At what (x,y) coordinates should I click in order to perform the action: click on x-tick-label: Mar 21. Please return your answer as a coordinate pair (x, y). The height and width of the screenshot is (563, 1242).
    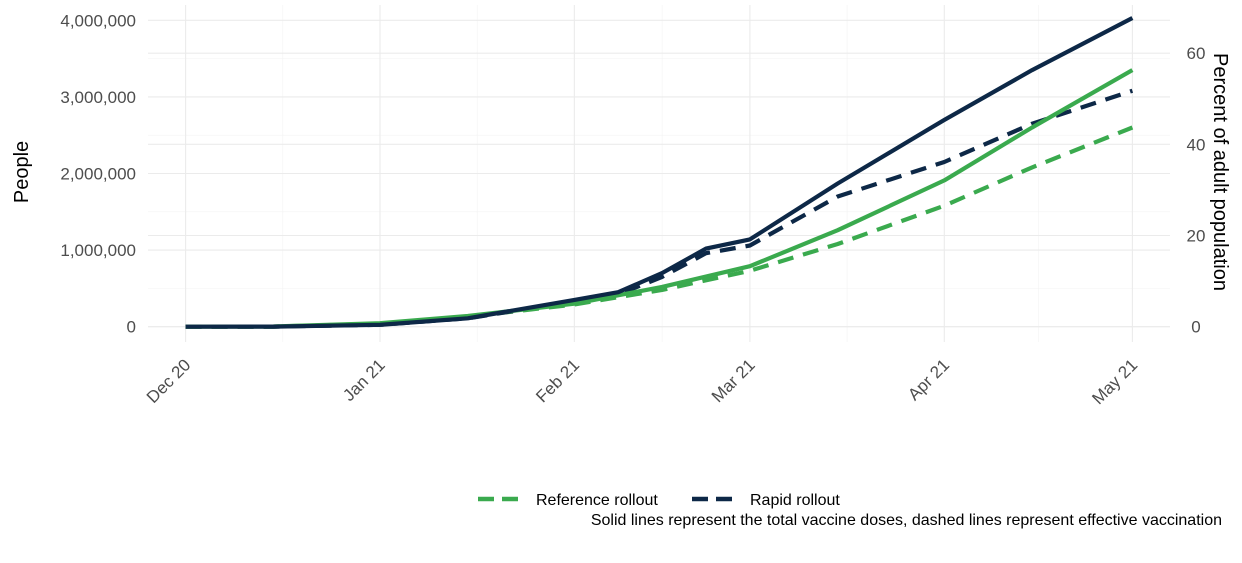
    Looking at the image, I should click on (733, 380).